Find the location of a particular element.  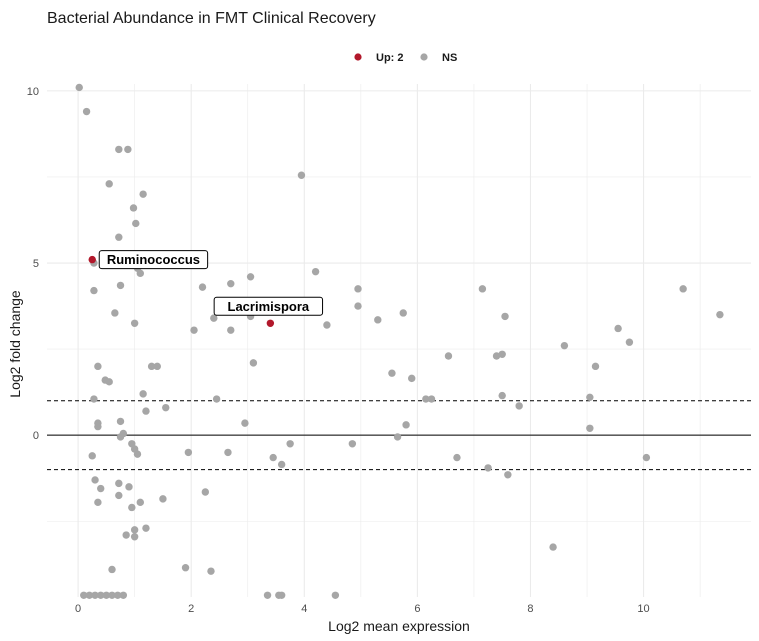

x-axis-ticks: 0 2 4 6 8 10 is located at coordinates (362, 609).